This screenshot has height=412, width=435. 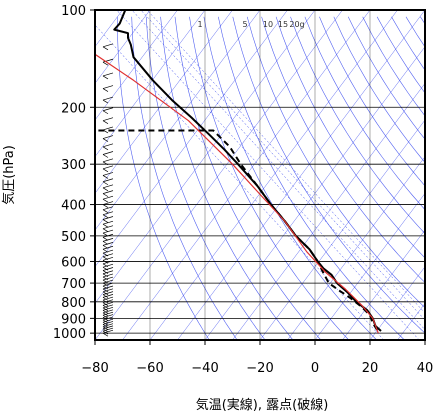 I want to click on y-tick-label: 200, so click(x=73, y=108).